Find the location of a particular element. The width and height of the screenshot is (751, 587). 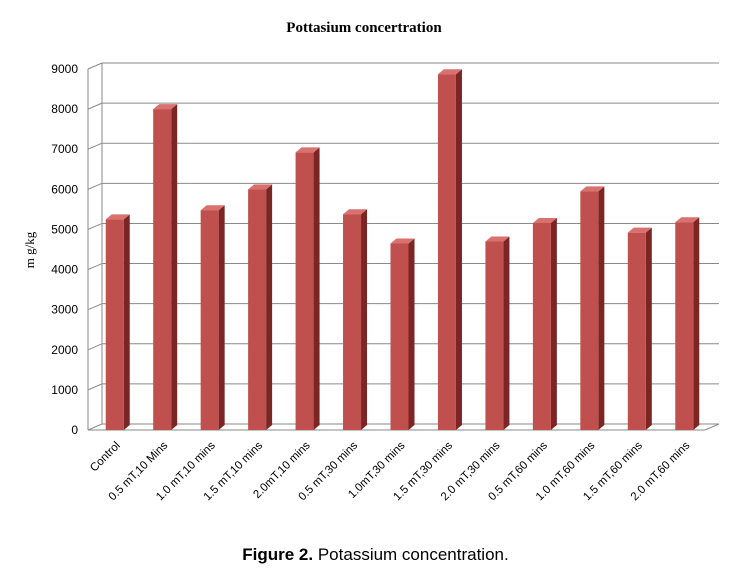

y-tick-labels: 0 1000 2000 3000 4000 5000 6000 7000 8000 9000 is located at coordinates (64, 249).